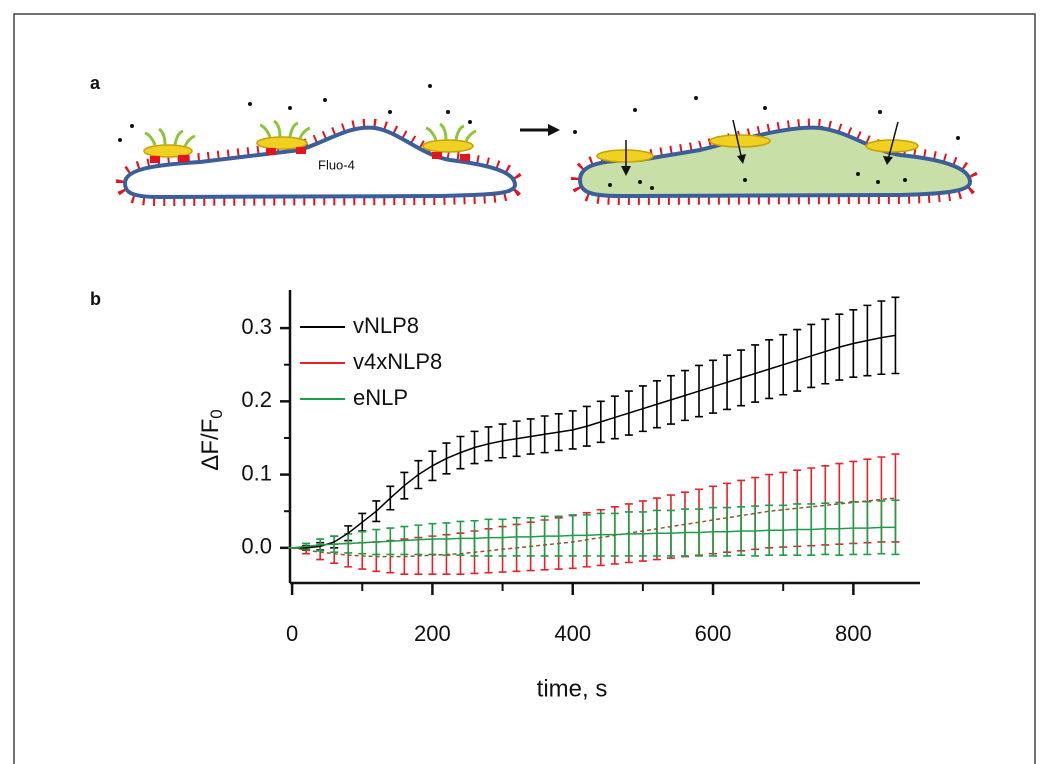 Image resolution: width=1049 pixels, height=764 pixels. Describe the element at coordinates (310, 133) in the screenshot. I see `nlp-chains` at that location.